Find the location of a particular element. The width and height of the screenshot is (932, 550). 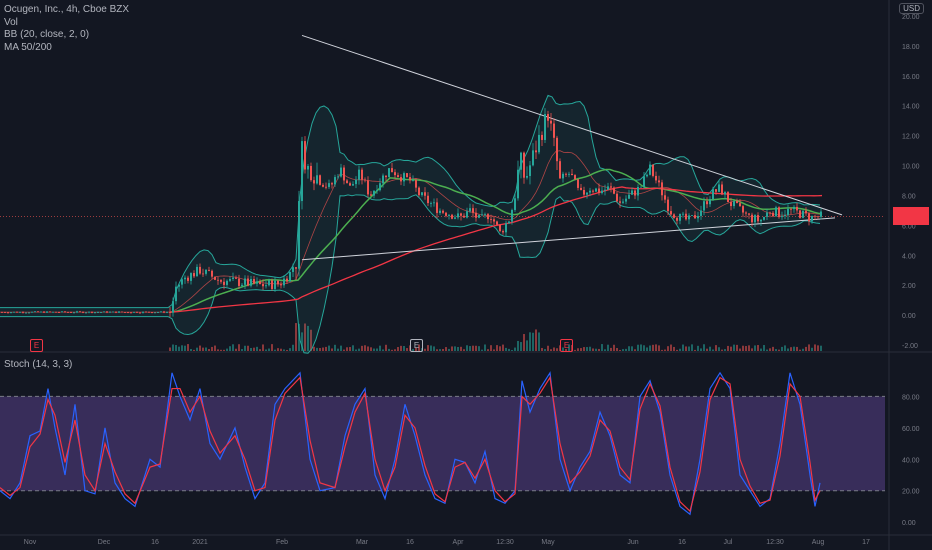

ma-indicator-label: MA 50/200 is located at coordinates (28, 47).